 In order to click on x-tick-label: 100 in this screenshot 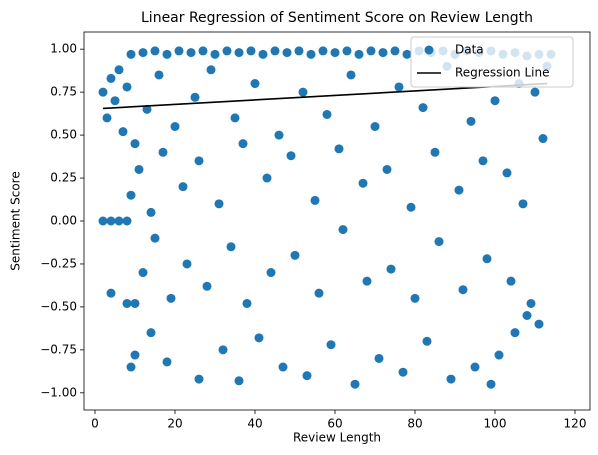, I will do `click(495, 424)`.